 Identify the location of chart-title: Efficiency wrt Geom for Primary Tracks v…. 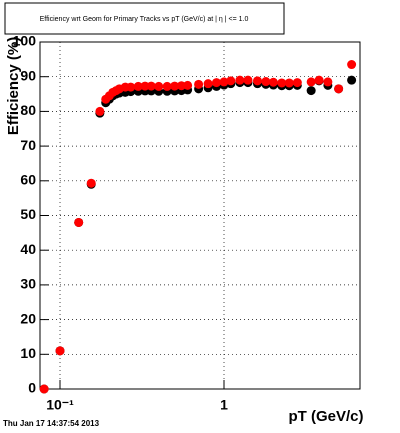
(144, 19).